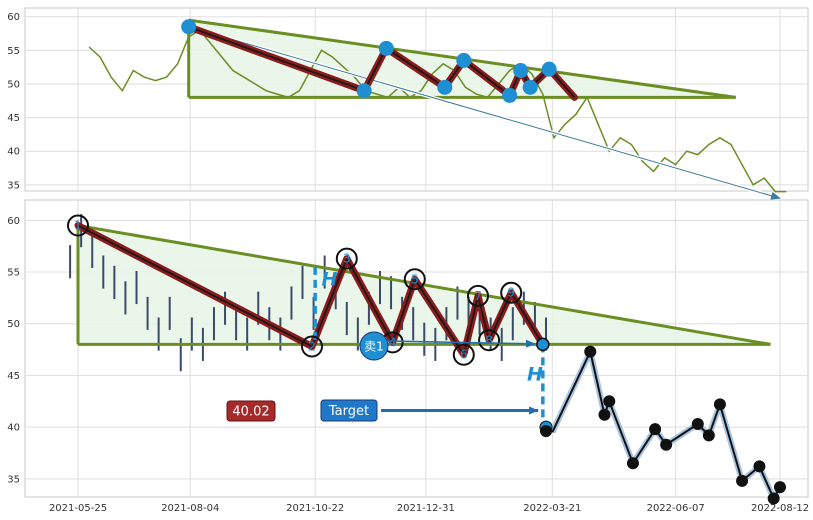  I want to click on pattern-point-label: 7, so click(478, 296).